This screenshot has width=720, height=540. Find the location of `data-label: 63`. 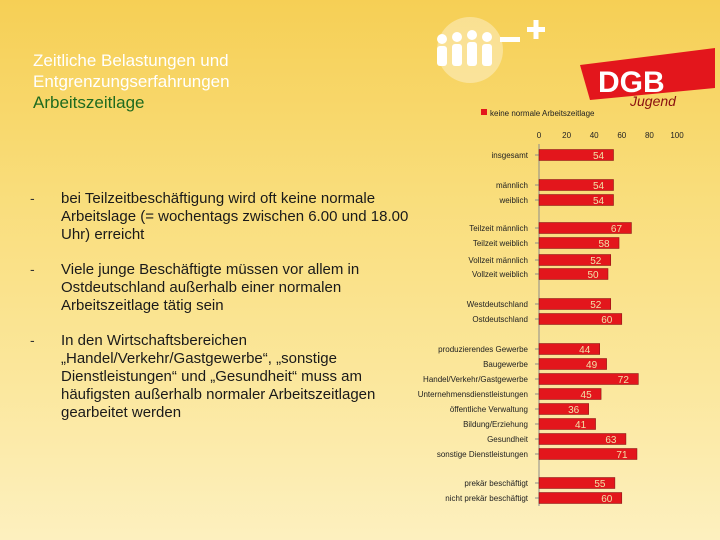

data-label: 63 is located at coordinates (611, 440).